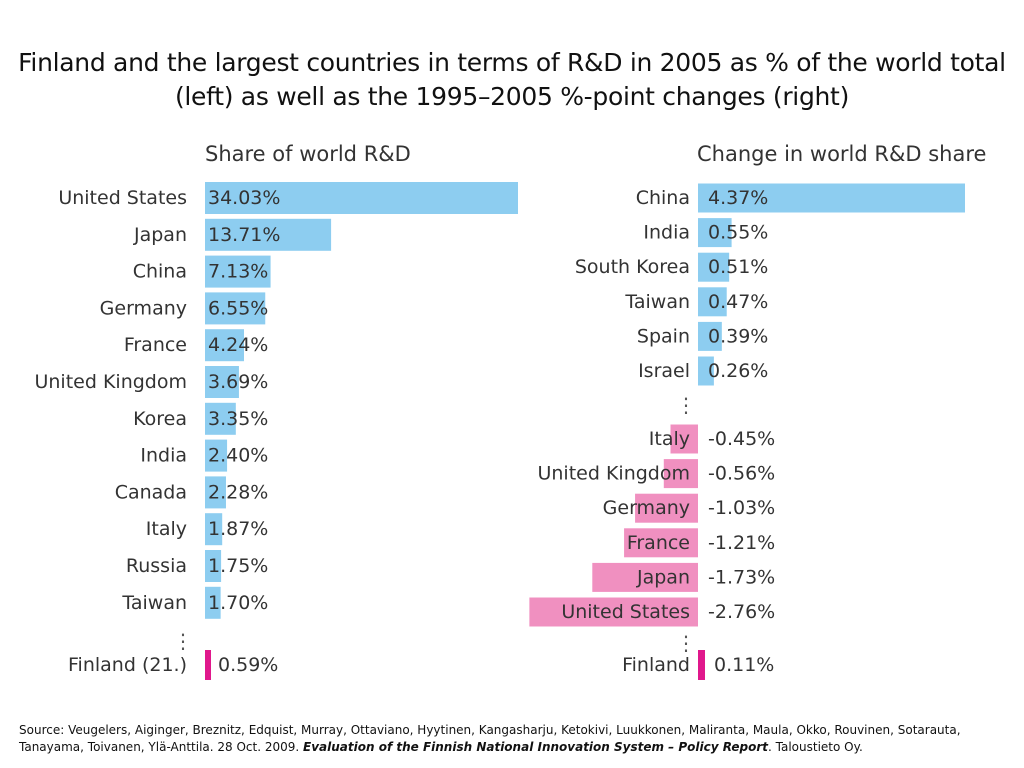 Image resolution: width=1024 pixels, height=768 pixels. I want to click on value-label-change-germany-negative: -1.03%, so click(741, 508).